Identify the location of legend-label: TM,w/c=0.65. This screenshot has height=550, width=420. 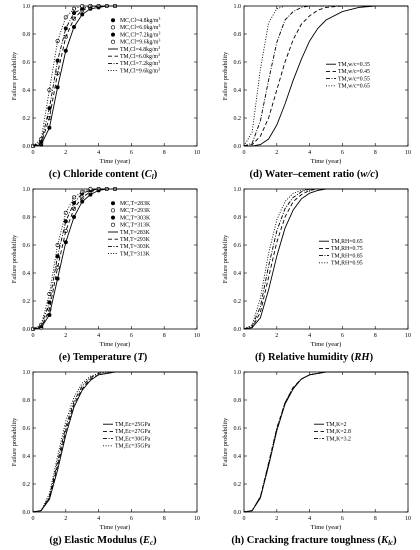
(354, 87).